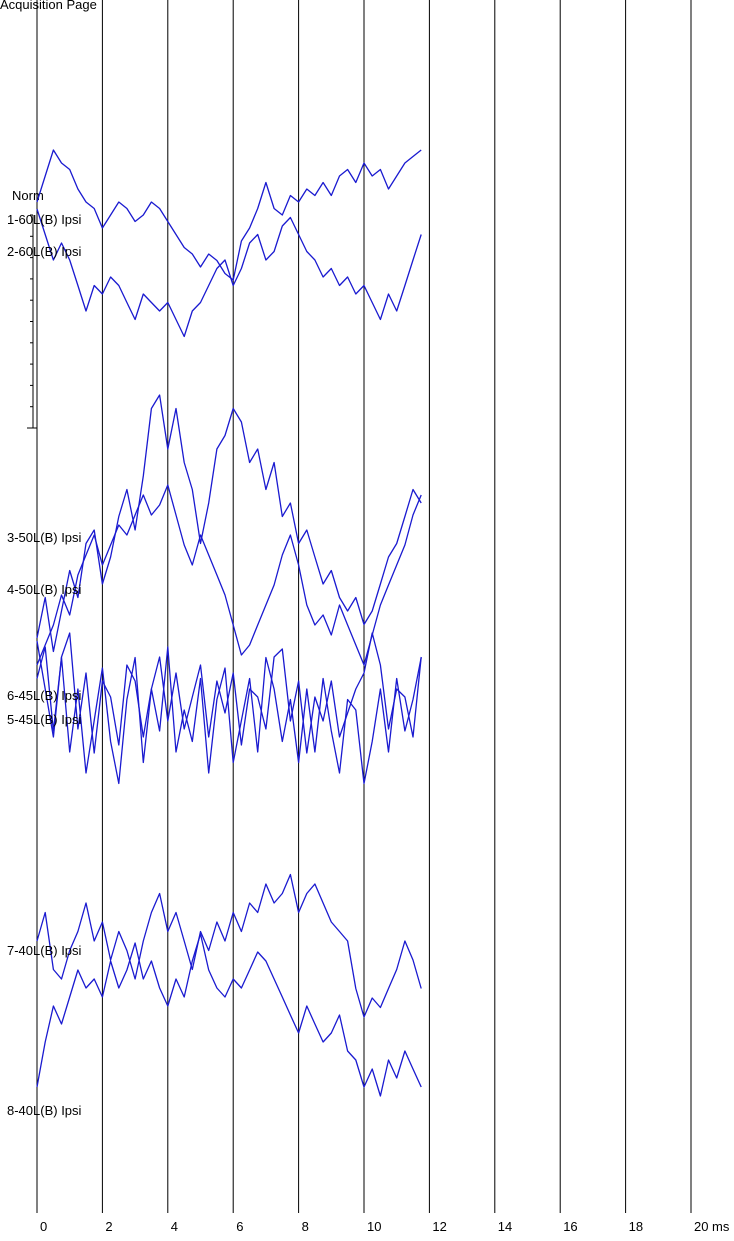 This screenshot has height=1241, width=734. Describe the element at coordinates (44, 537) in the screenshot. I see `trace-label-3: 3-50L(B) Ipsi` at that location.